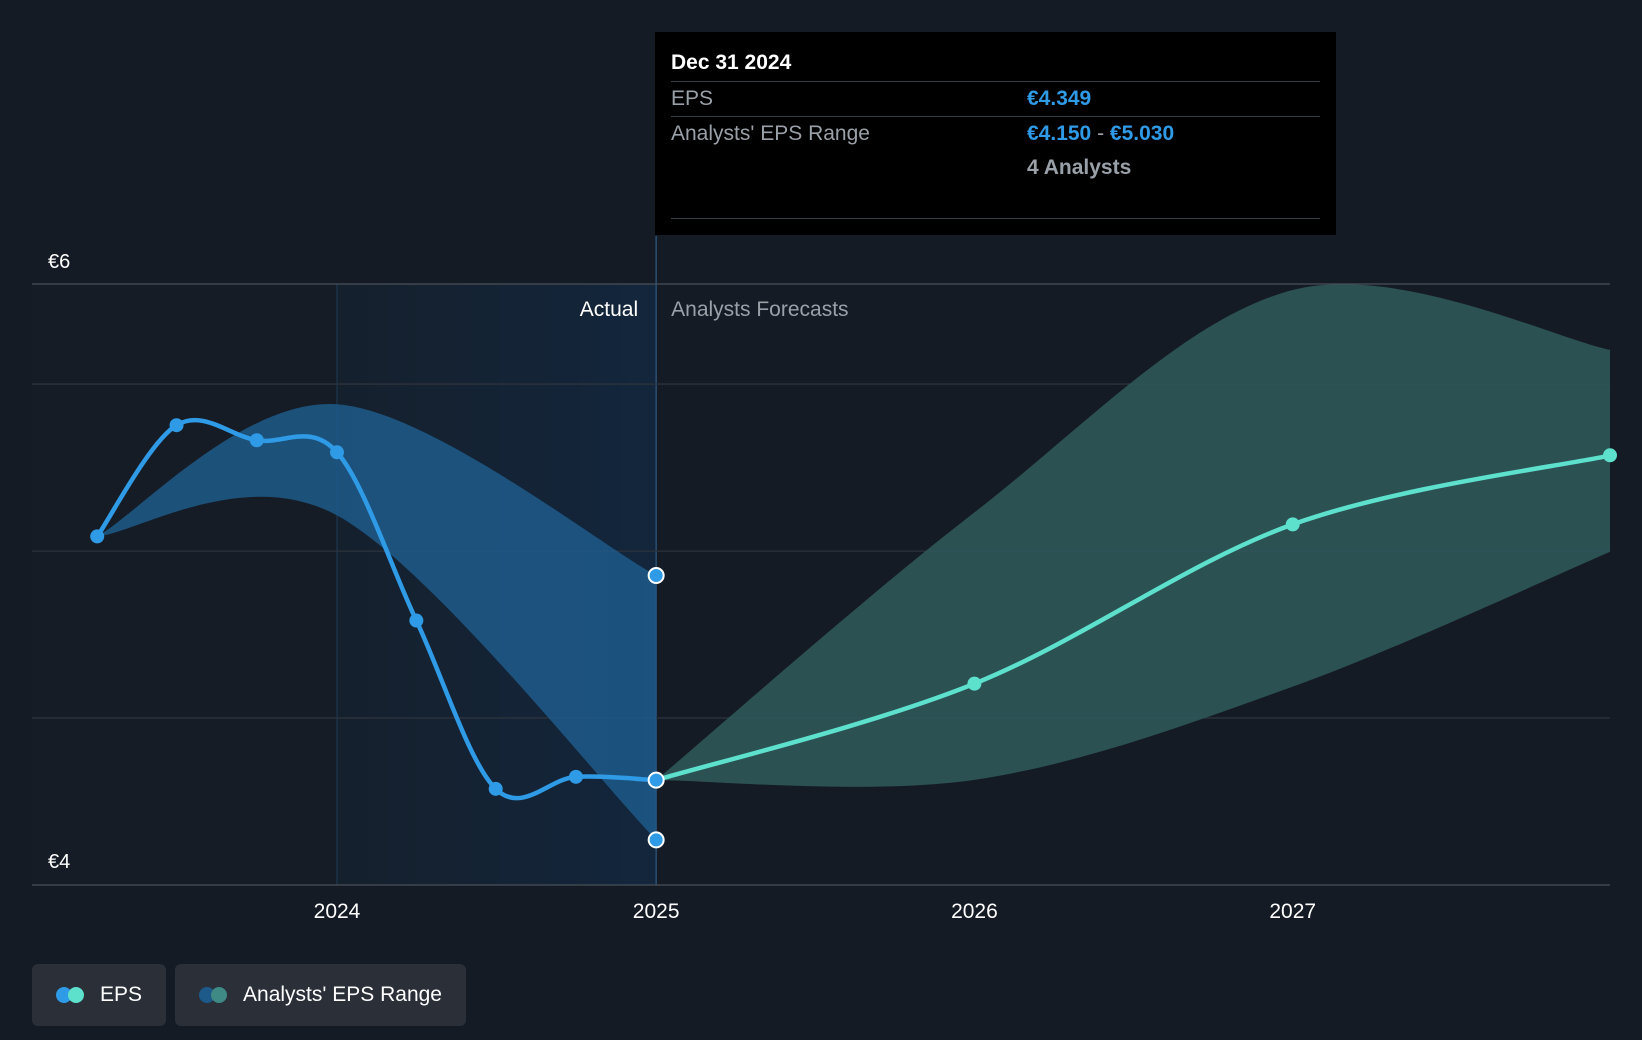  What do you see at coordinates (995, 218) in the screenshot?
I see `tooltip-divider` at bounding box center [995, 218].